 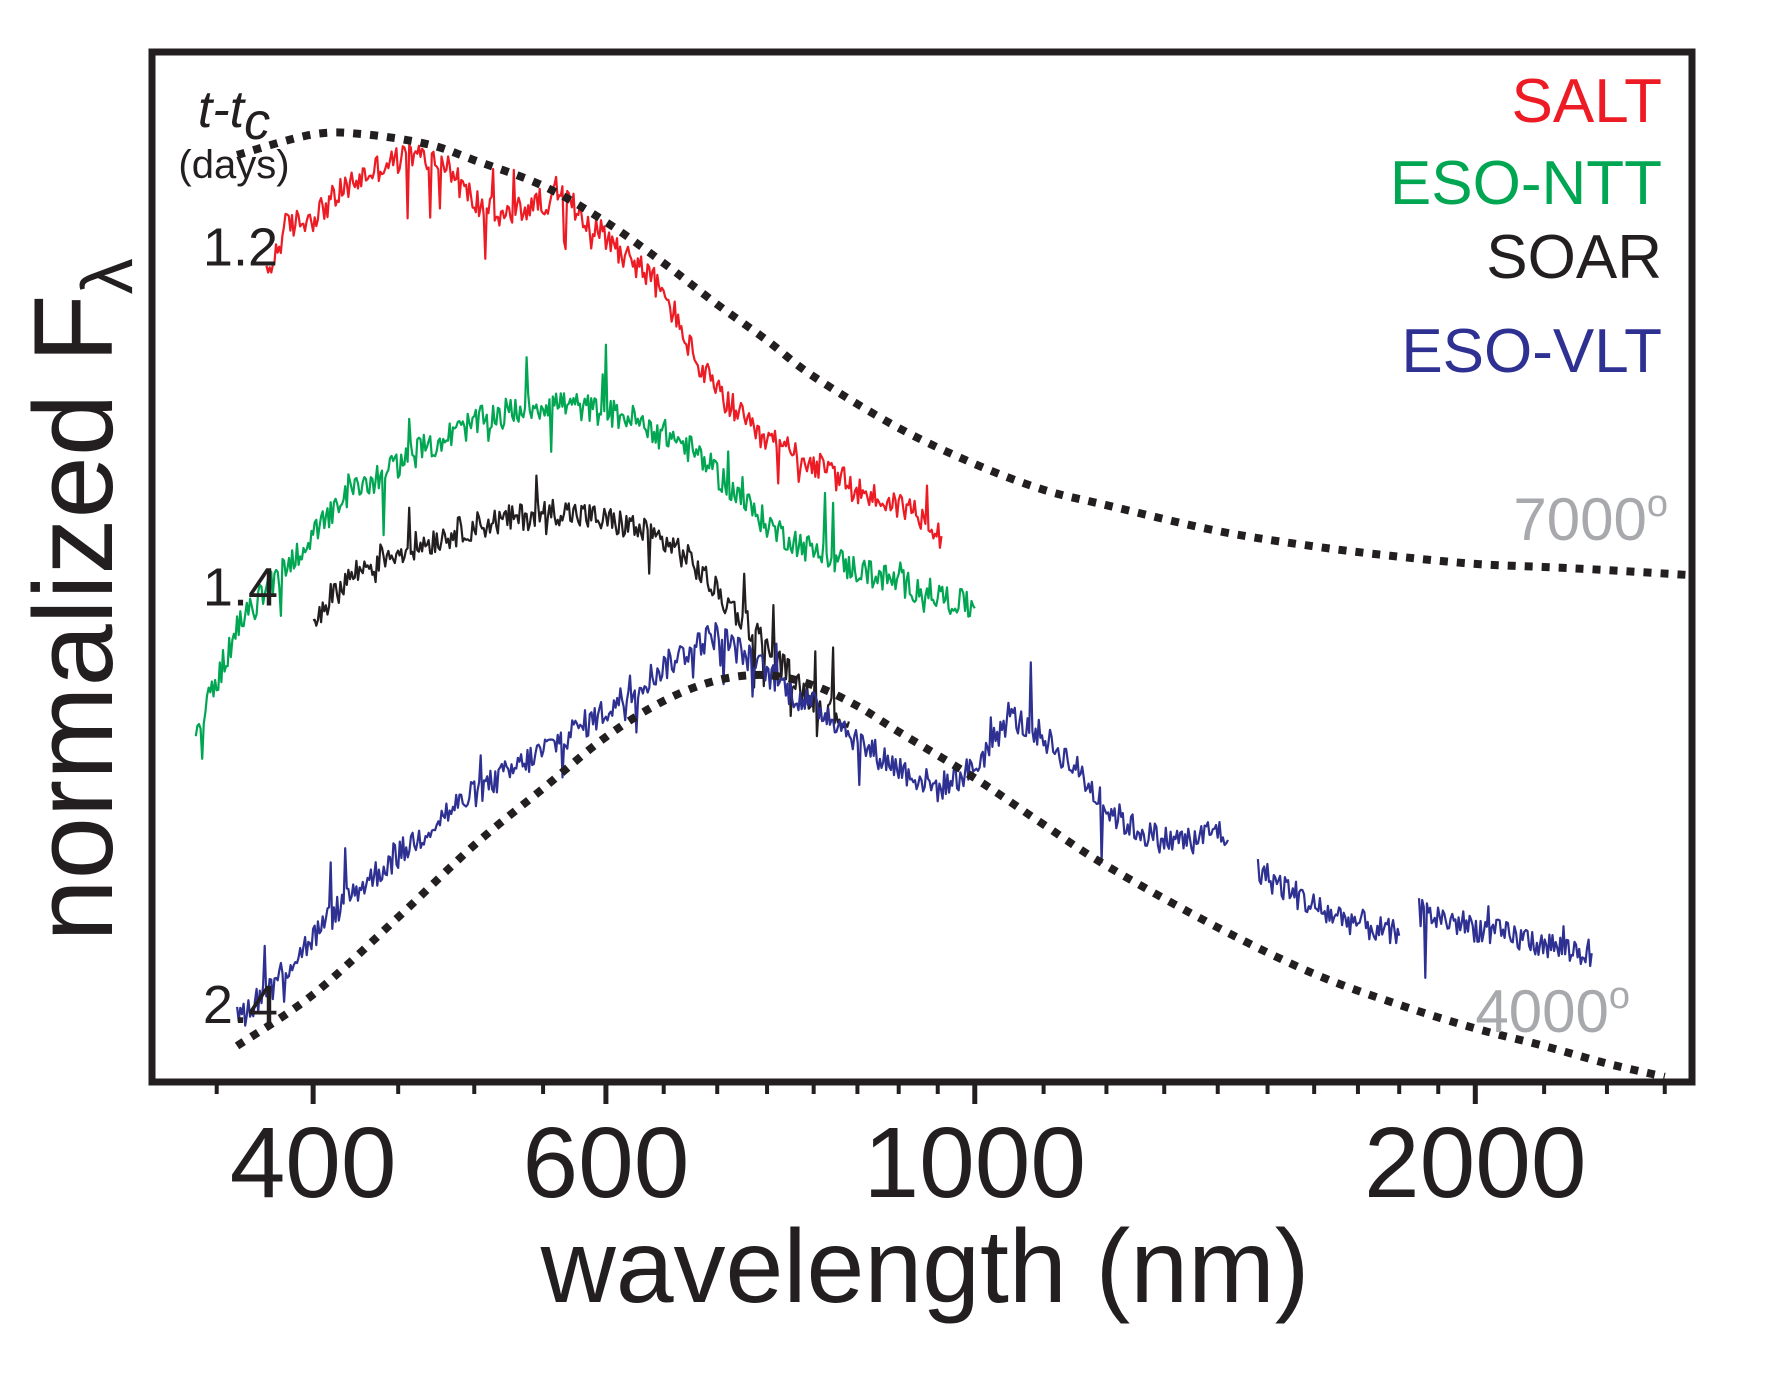 I want to click on series-soar-line, so click(x=581, y=606).